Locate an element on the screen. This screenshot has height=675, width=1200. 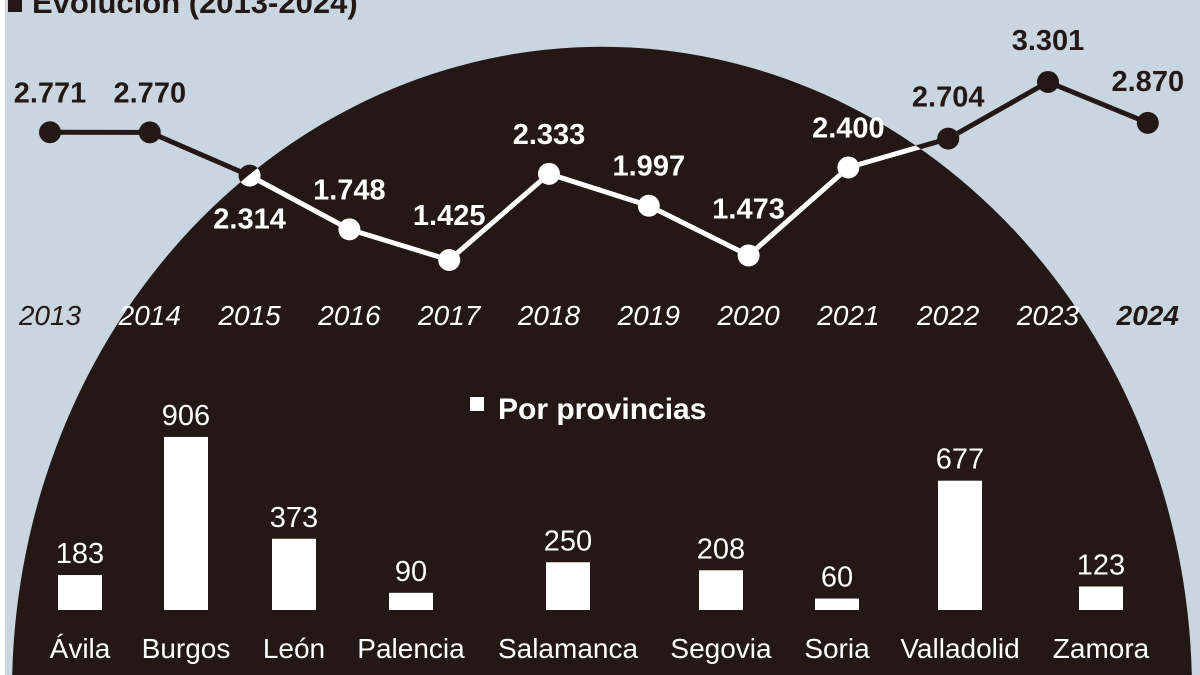
x-tick-label: 2021 is located at coordinates (847, 315).